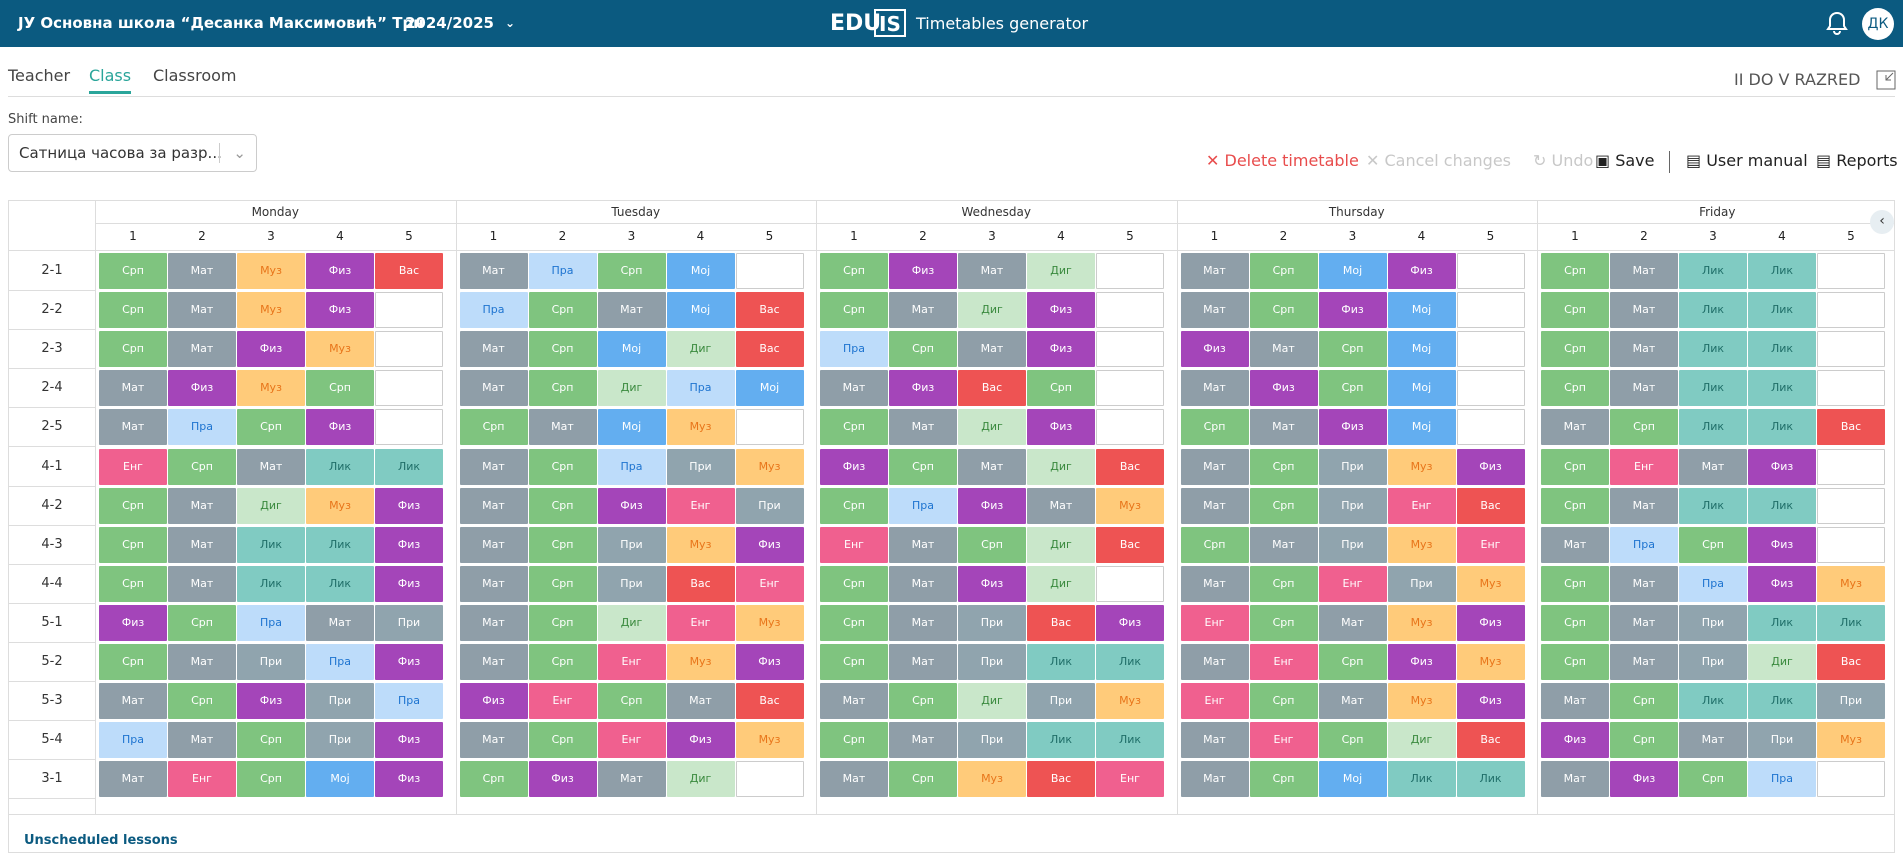 The height and width of the screenshot is (853, 1903). I want to click on toolbar-button: ✕ Cancel changes, so click(1438, 160).